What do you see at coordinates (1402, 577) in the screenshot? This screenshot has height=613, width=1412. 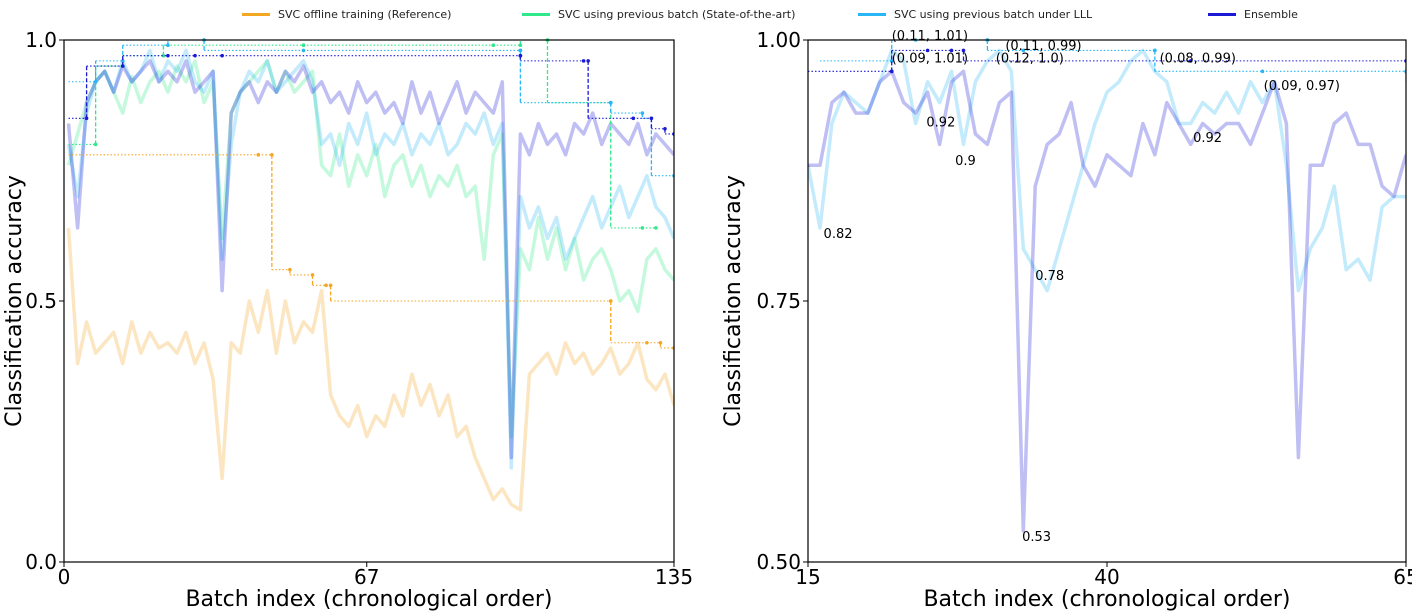 I see `x-tick-label: 65` at bounding box center [1402, 577].